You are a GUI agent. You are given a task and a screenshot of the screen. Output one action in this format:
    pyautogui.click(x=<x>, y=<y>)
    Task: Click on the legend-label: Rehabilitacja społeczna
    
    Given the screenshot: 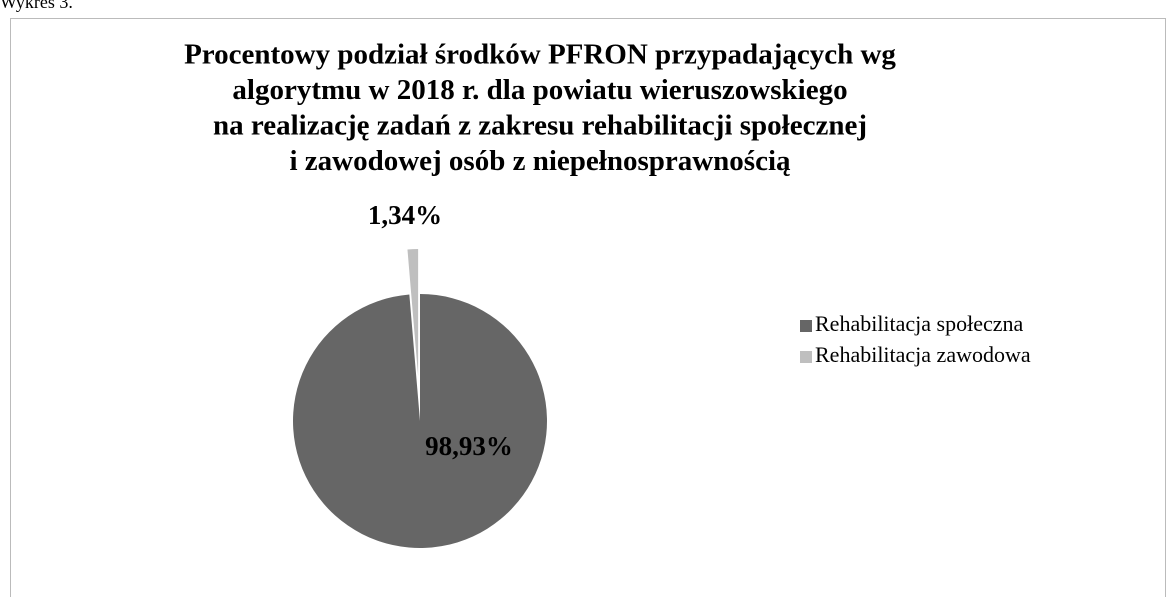 What is the action you would take?
    pyautogui.click(x=919, y=323)
    